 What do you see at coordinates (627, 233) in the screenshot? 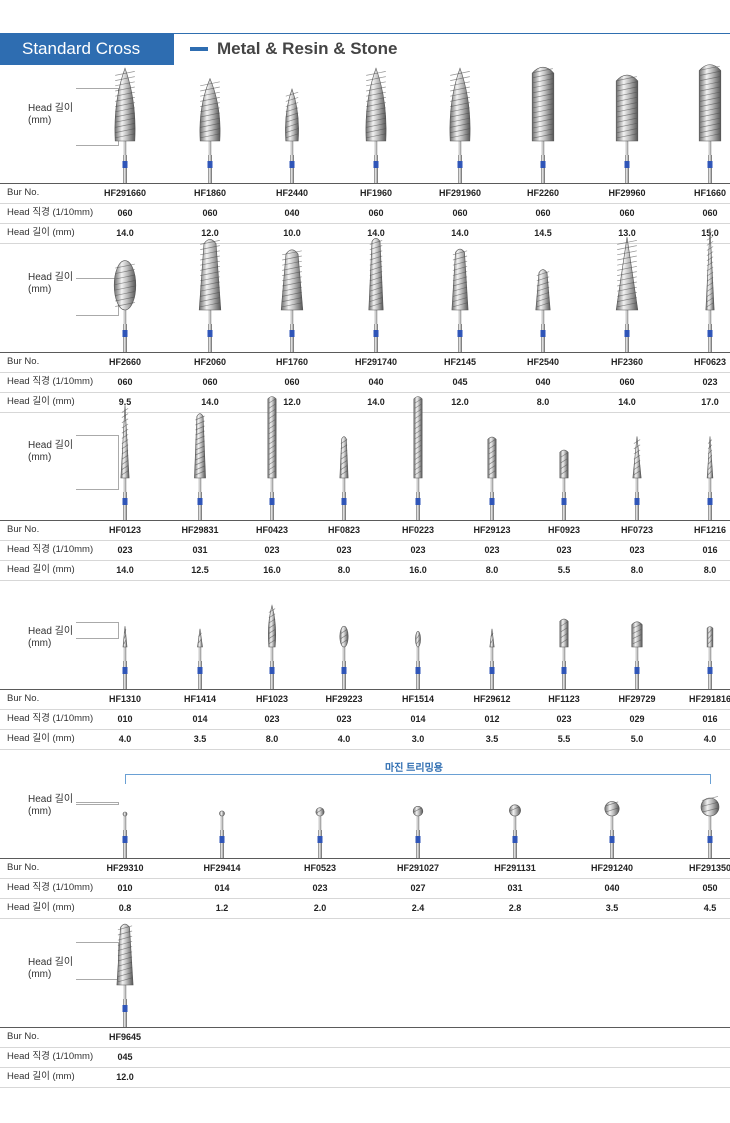
I see `head-length: 13.0` at bounding box center [627, 233].